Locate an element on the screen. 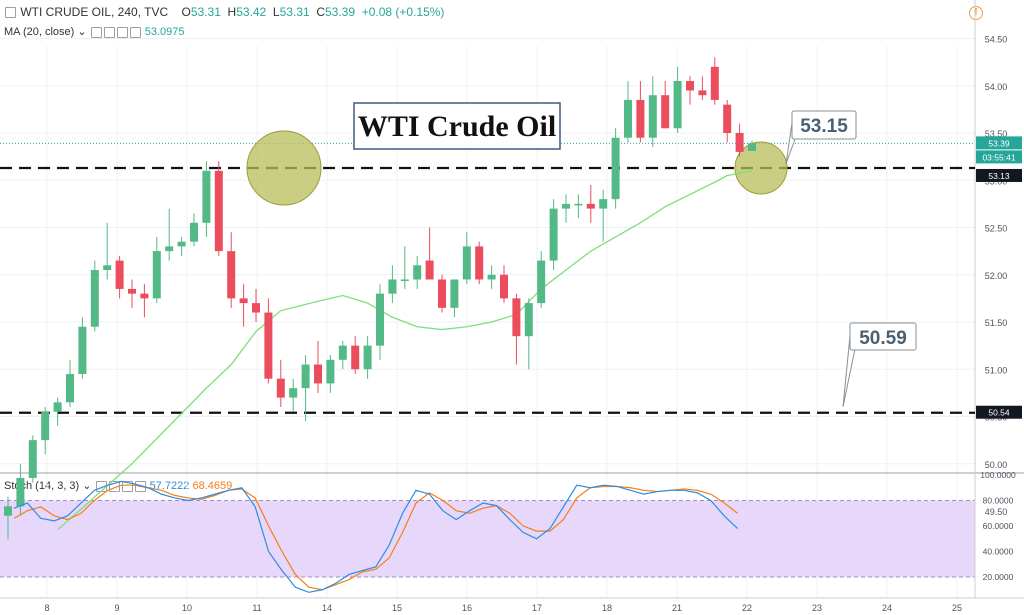 Image resolution: width=1024 pixels, height=615 pixels. time-tick-label: 22 is located at coordinates (747, 608).